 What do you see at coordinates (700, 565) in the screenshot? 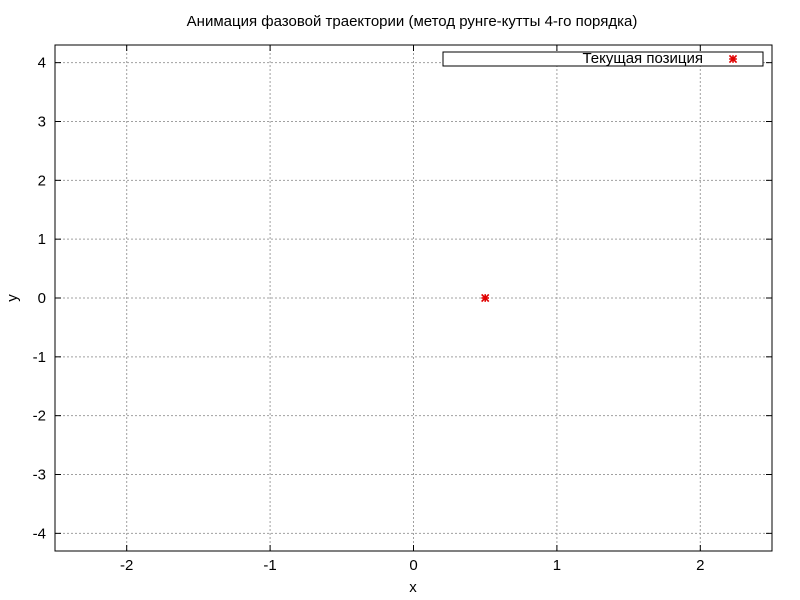
I see `x-tick-label: 2` at bounding box center [700, 565].